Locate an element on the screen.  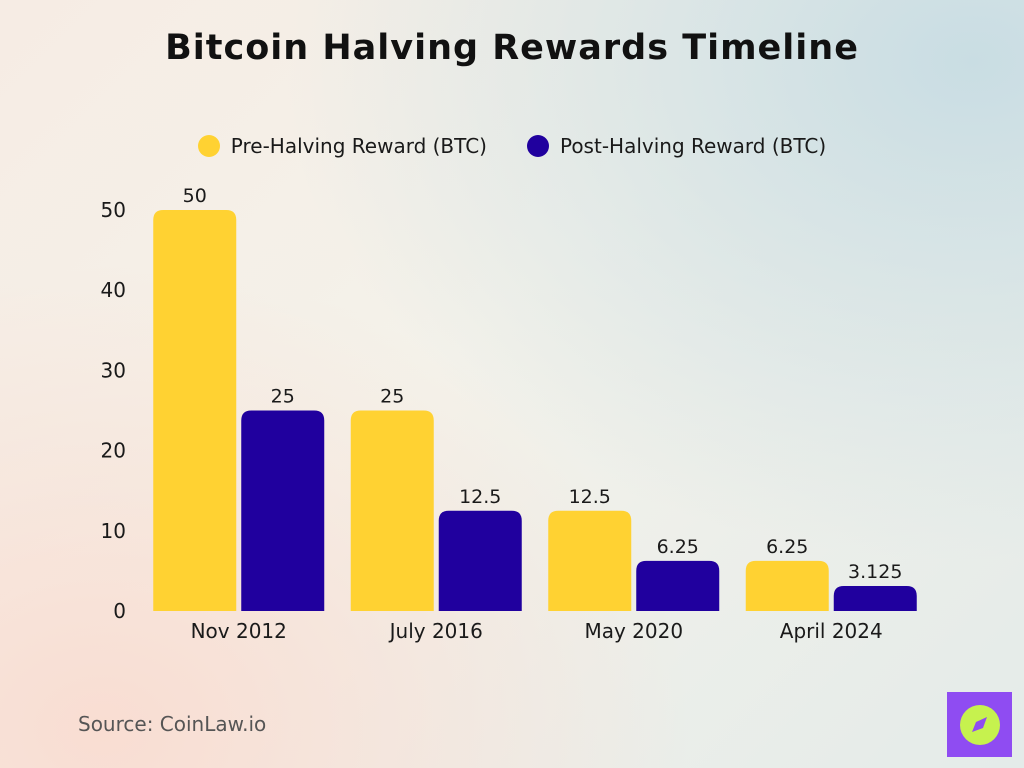
y-tick-label: 50 is located at coordinates (113, 210).